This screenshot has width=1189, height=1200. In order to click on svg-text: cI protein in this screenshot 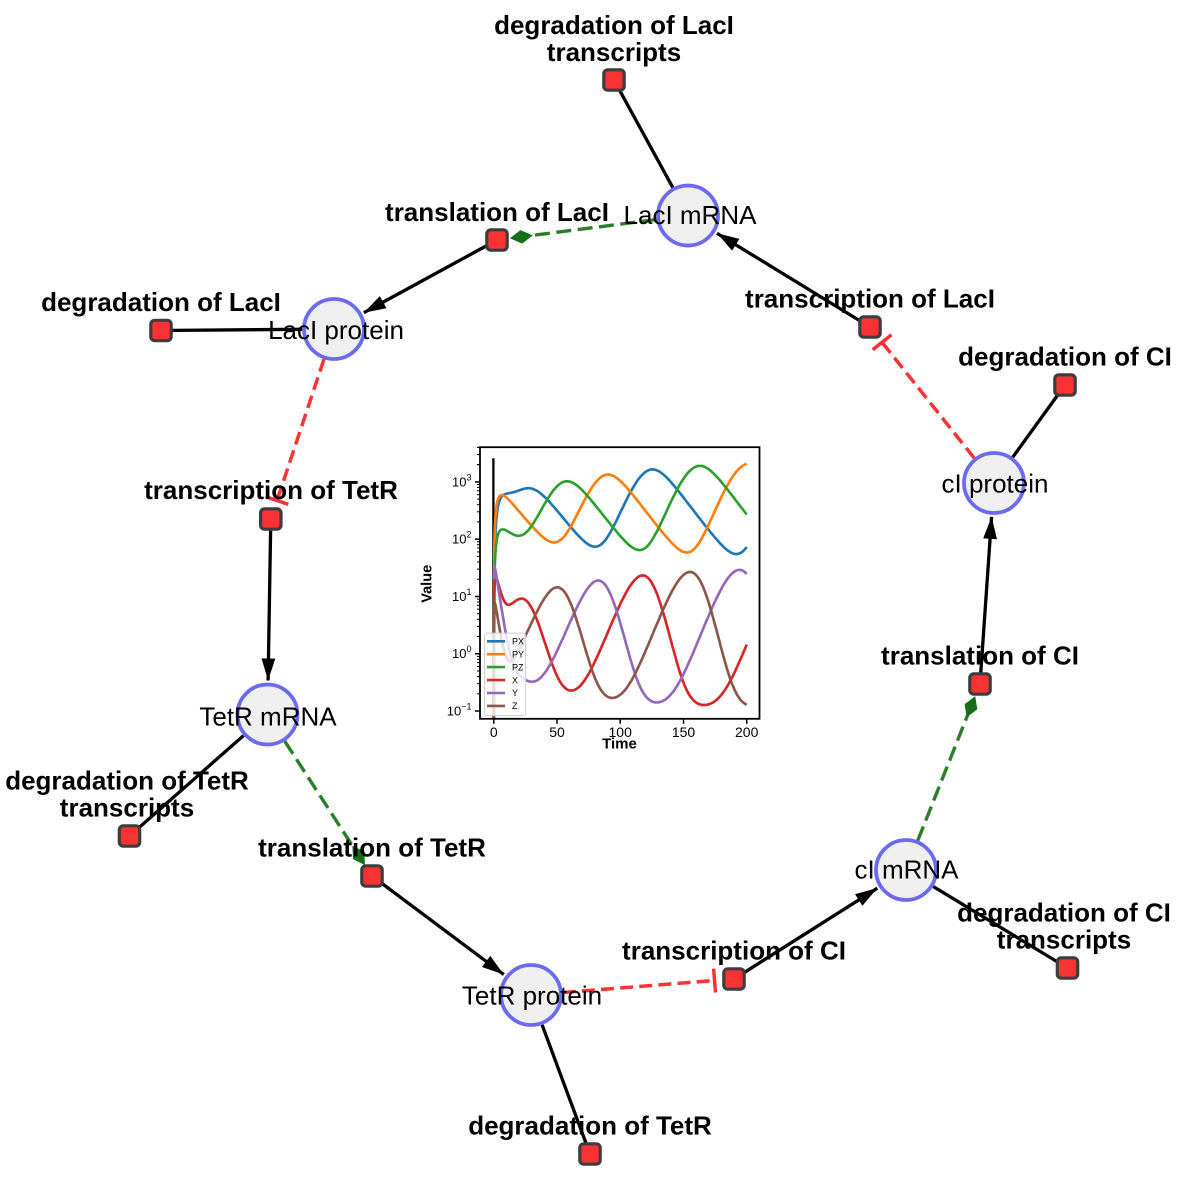, I will do `click(995, 484)`.